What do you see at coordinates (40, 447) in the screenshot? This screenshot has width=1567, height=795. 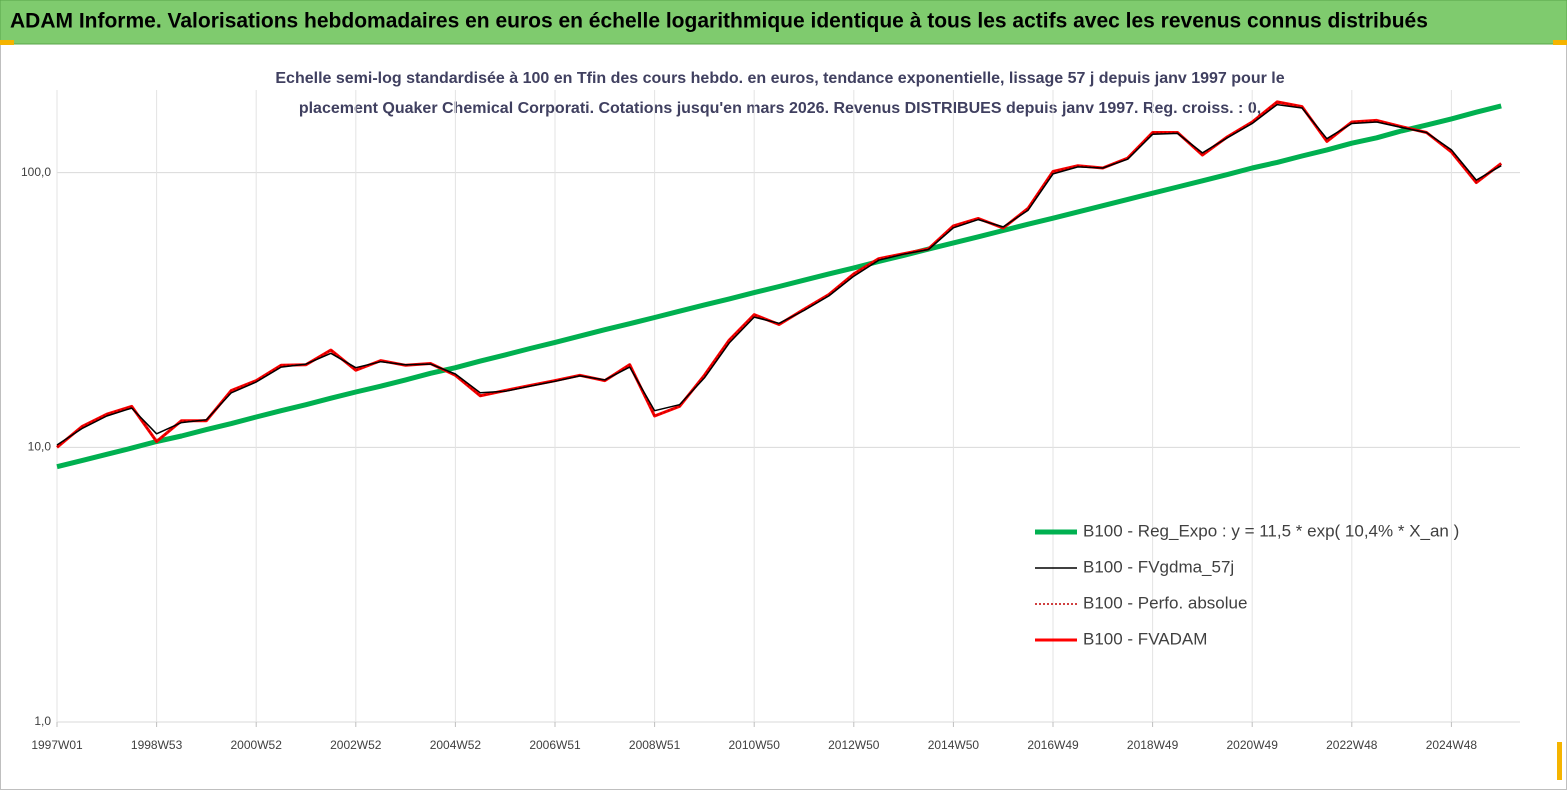 I see `y-tick-label: 10,0` at bounding box center [40, 447].